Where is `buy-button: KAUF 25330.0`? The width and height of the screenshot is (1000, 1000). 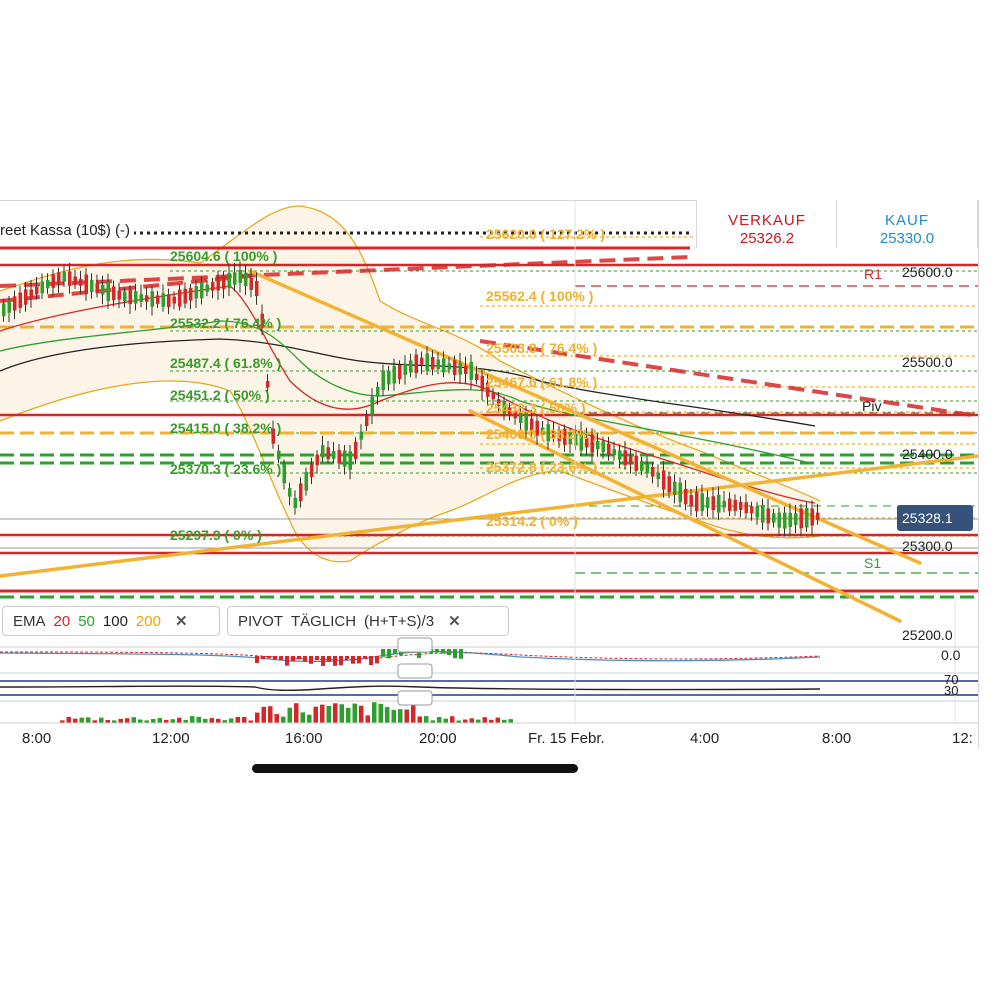 buy-button: KAUF 25330.0 is located at coordinates (907, 224).